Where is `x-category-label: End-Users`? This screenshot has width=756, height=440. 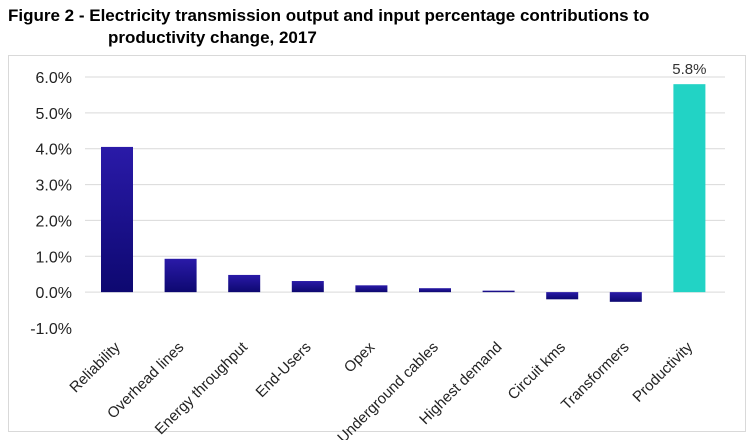
x-category-label: End-Users is located at coordinates (284, 370).